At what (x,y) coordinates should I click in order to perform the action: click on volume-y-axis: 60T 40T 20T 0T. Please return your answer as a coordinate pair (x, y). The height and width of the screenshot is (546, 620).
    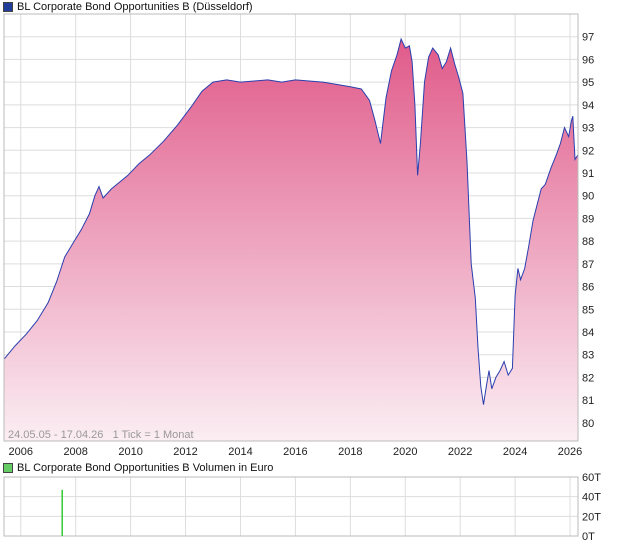
    Looking at the image, I should click on (591, 507).